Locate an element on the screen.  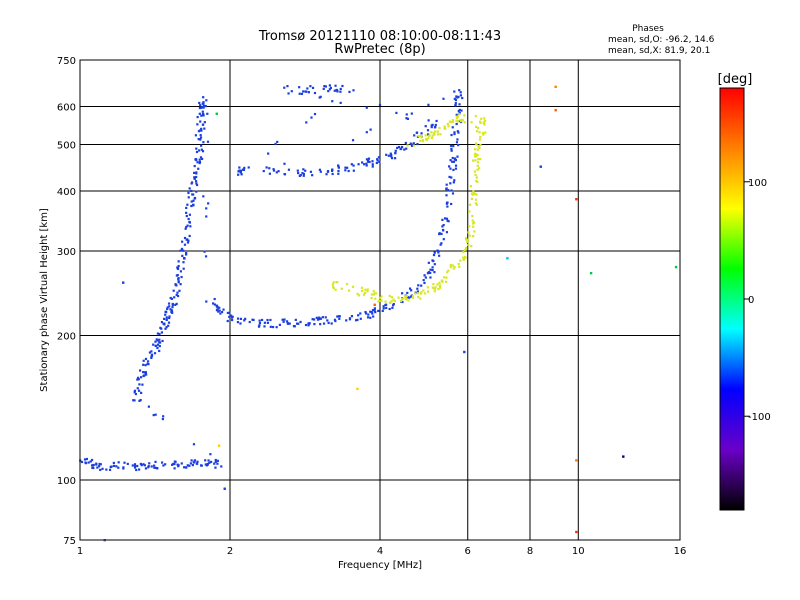
x-tick-labels: 1 2 4 6 8 10 16 is located at coordinates (382, 551).